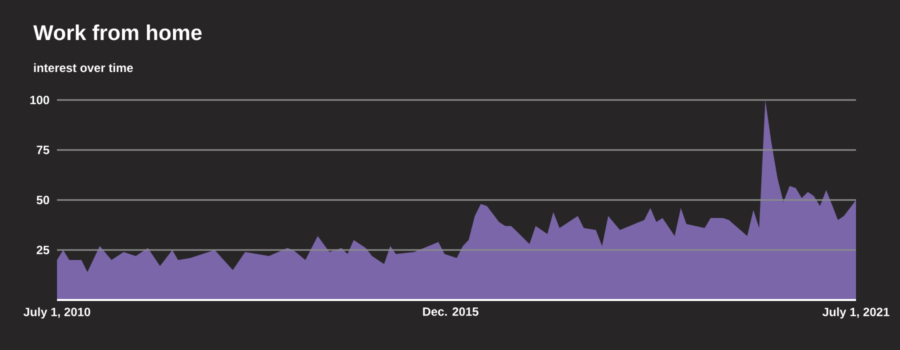 Image resolution: width=900 pixels, height=350 pixels. I want to click on x-tick-label: July 1, 2010, so click(57, 313).